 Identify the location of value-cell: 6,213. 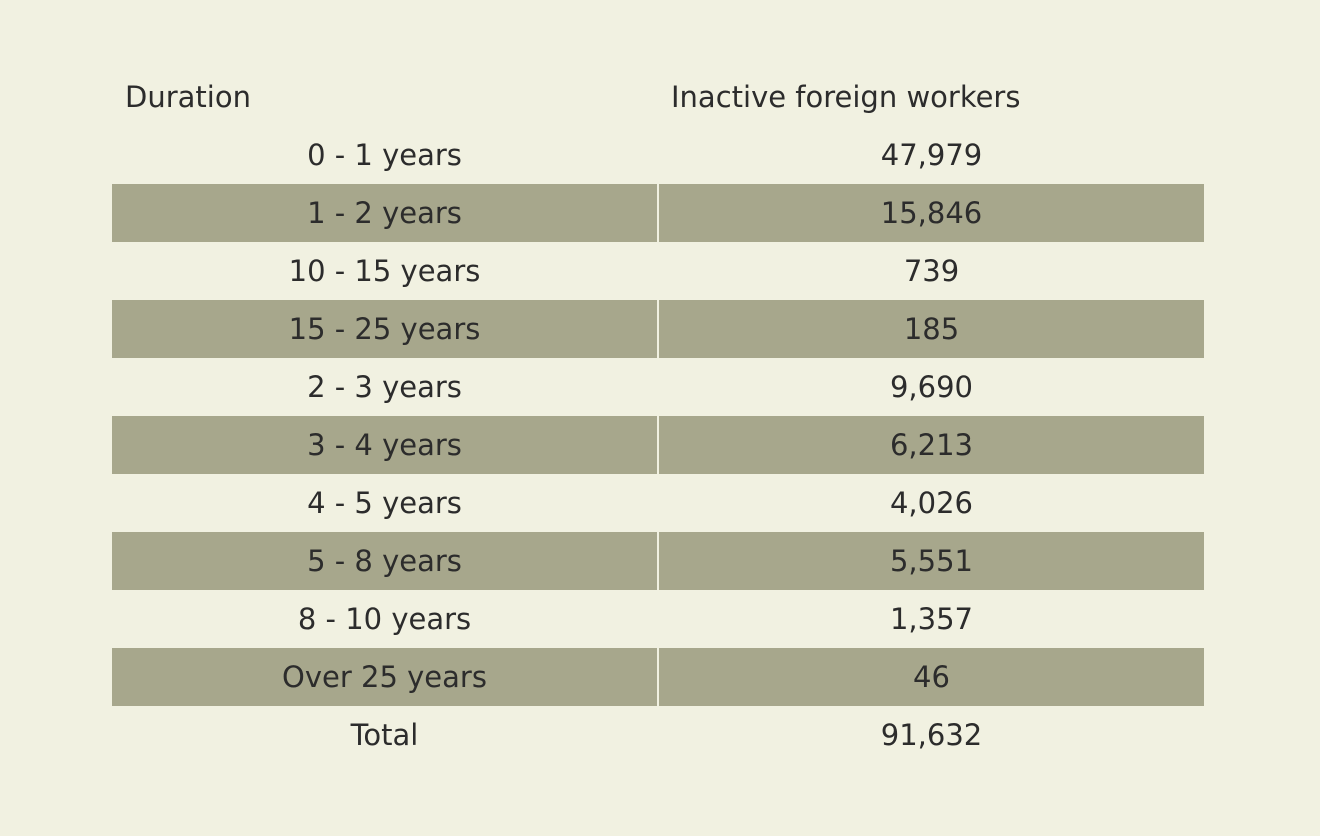
(931, 445).